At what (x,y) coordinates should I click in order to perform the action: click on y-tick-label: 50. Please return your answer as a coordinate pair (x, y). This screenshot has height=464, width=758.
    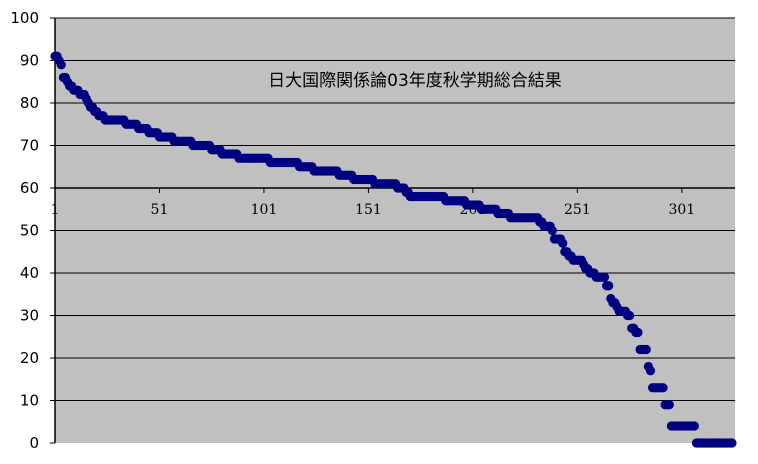
    Looking at the image, I should click on (29, 231).